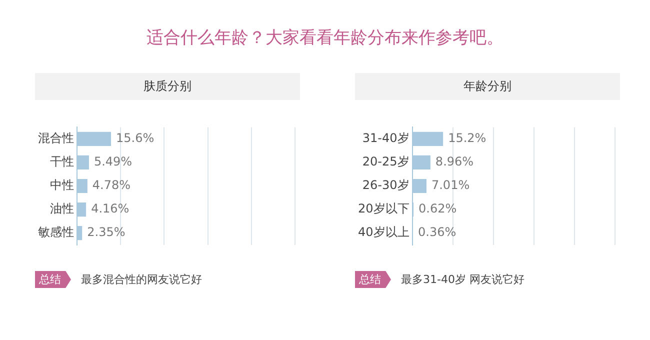 The image size is (650, 340). I want to click on text: 最多31-40岁 网友说它好, so click(462, 279).